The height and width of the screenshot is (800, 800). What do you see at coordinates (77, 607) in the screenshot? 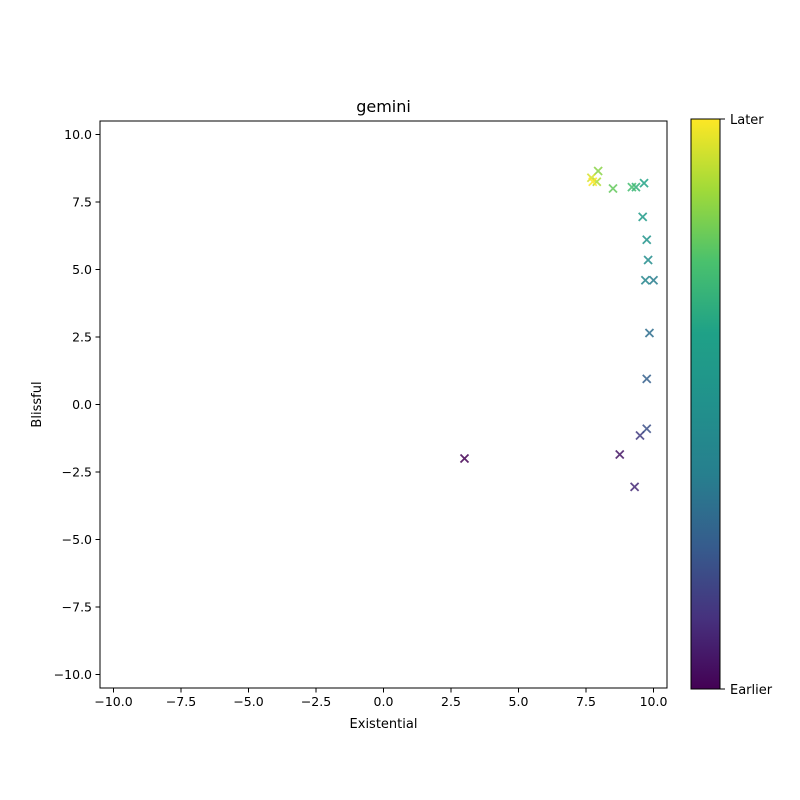
I see `y-tick-label: −7.5` at bounding box center [77, 607].